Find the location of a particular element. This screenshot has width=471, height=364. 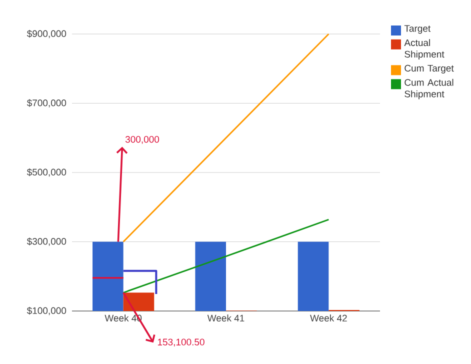

legend-label: Actual Shipment is located at coordinates (424, 49).